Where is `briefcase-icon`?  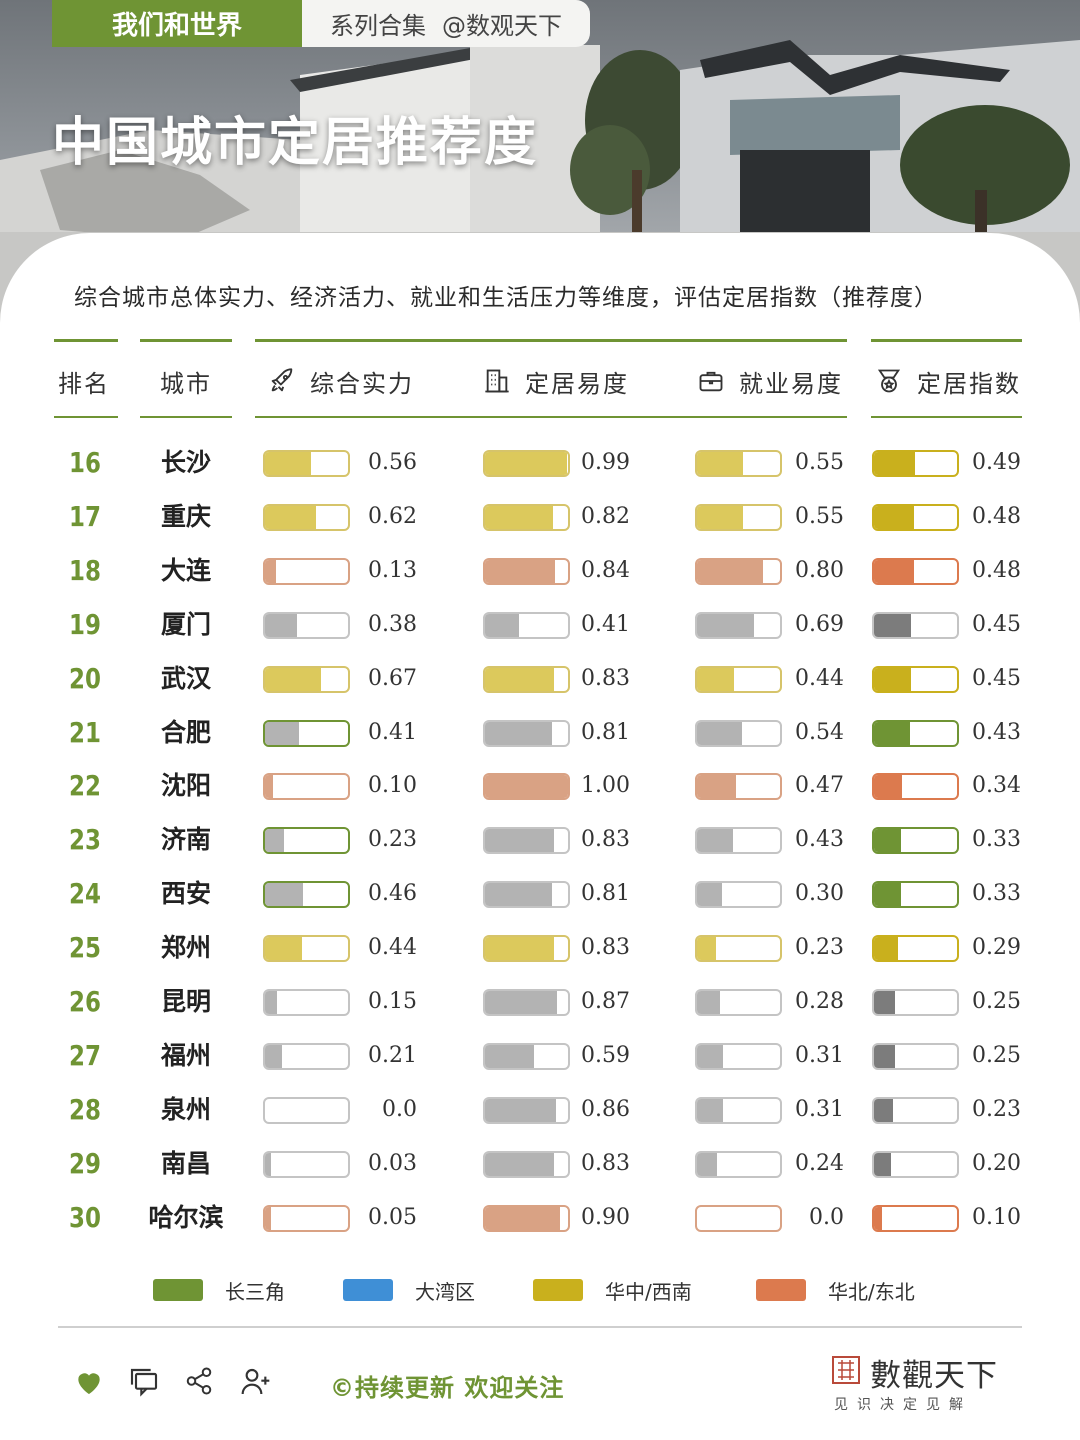 briefcase-icon is located at coordinates (711, 381).